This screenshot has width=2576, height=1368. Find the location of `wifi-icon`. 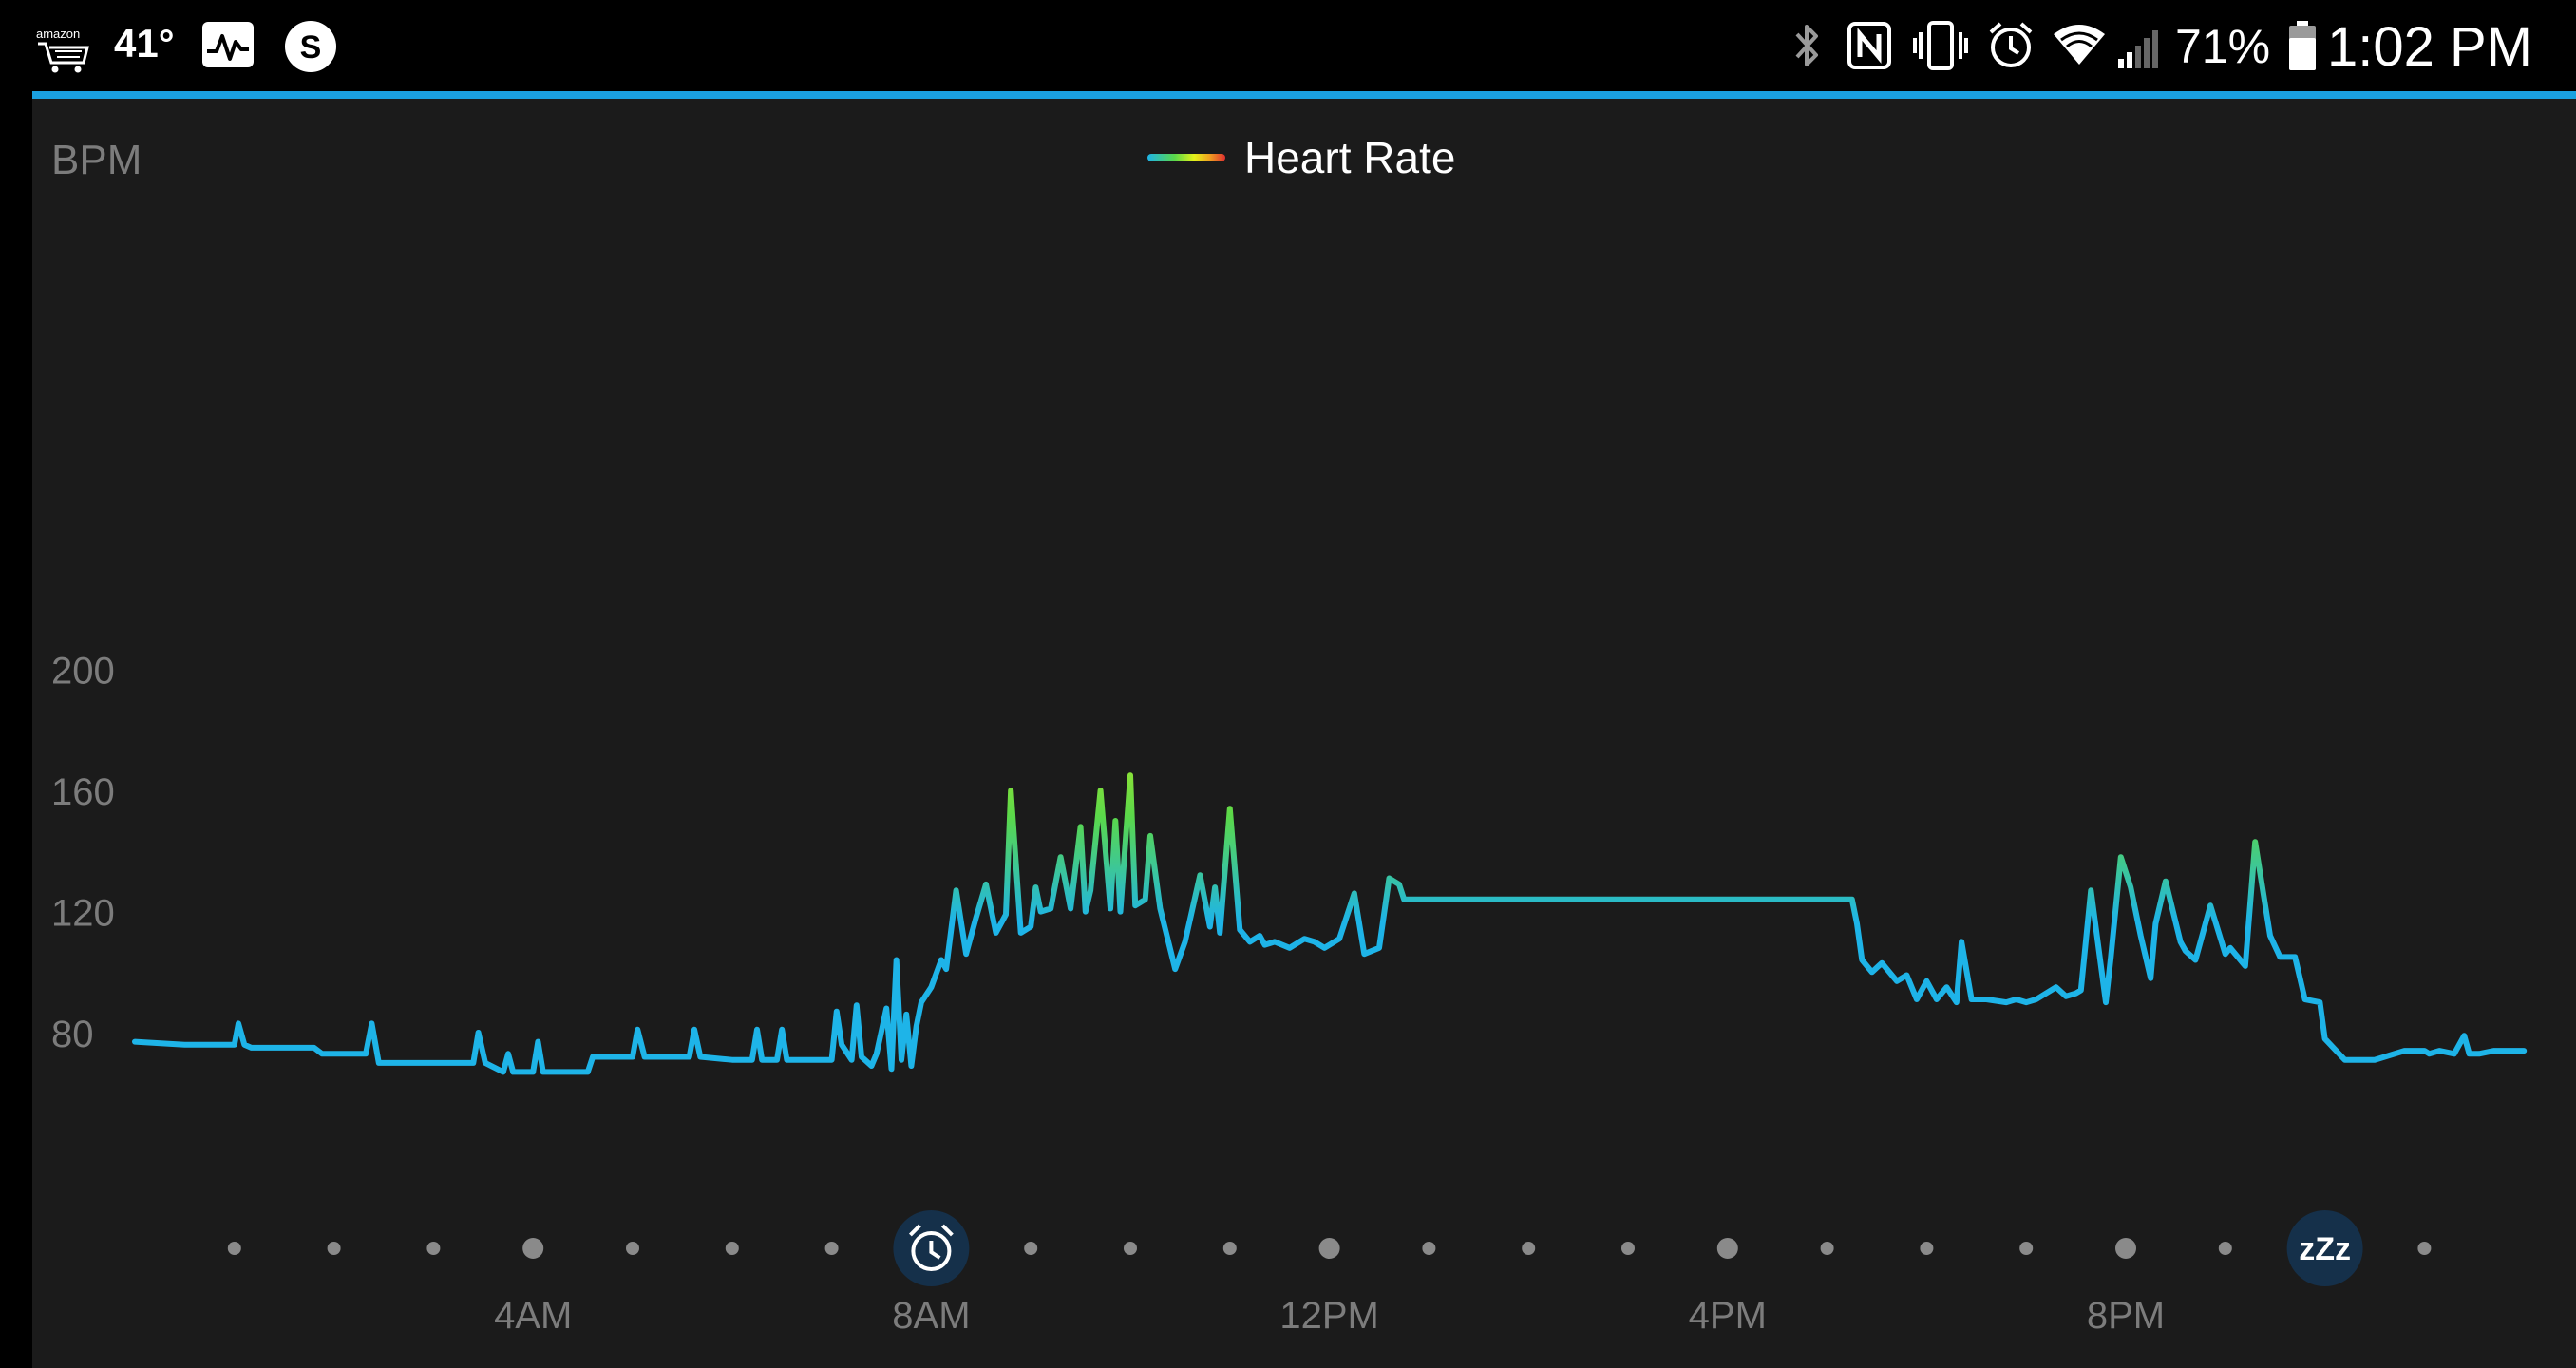

wifi-icon is located at coordinates (2079, 45).